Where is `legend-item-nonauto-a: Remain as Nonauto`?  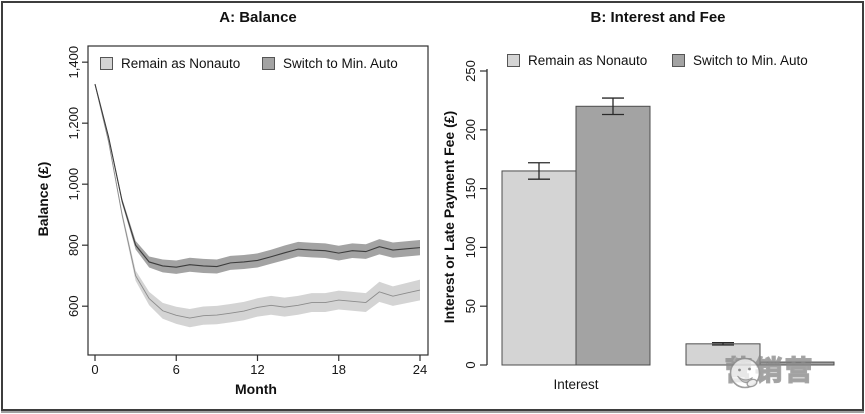 legend-item-nonauto-a: Remain as Nonauto is located at coordinates (170, 63).